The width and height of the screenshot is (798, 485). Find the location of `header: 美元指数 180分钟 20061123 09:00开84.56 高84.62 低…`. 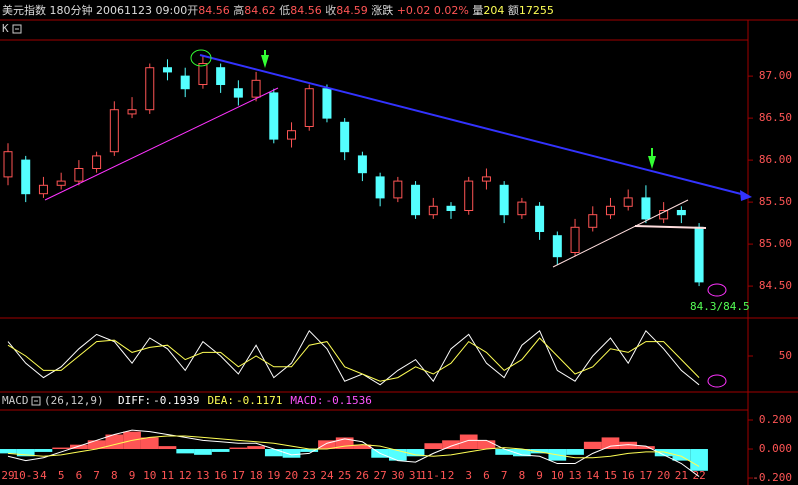

header: 美元指数 180分钟 20061123 09:00开84.56 高84.62 低… is located at coordinates (278, 10).